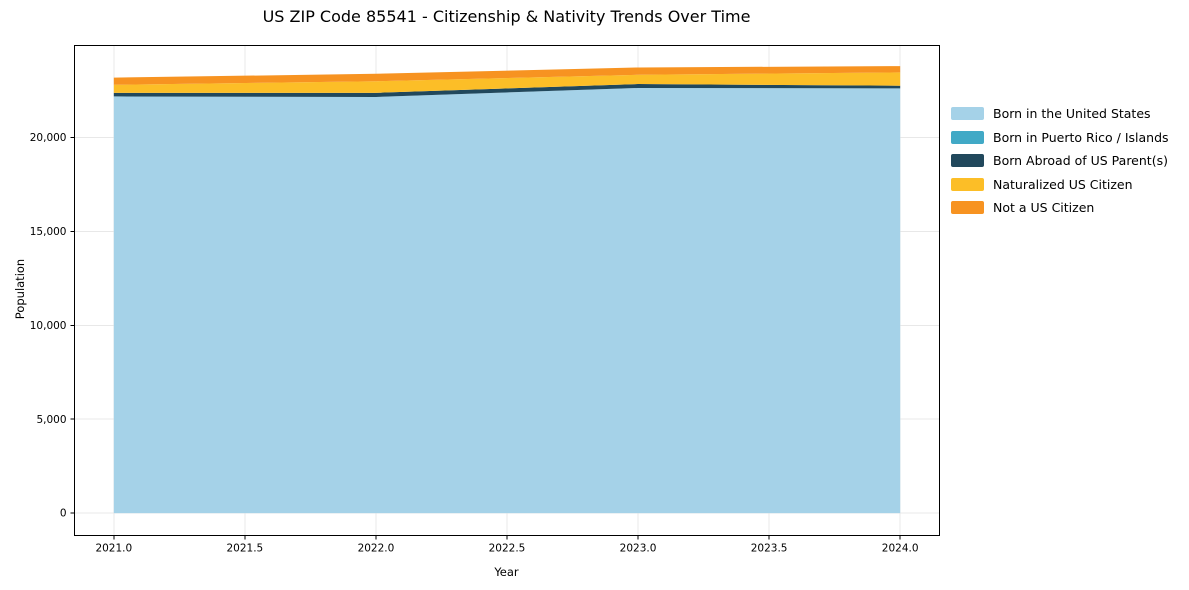 Image resolution: width=1189 pixels, height=590 pixels. What do you see at coordinates (113, 549) in the screenshot?
I see `x-tick-label: 2021.0` at bounding box center [113, 549].